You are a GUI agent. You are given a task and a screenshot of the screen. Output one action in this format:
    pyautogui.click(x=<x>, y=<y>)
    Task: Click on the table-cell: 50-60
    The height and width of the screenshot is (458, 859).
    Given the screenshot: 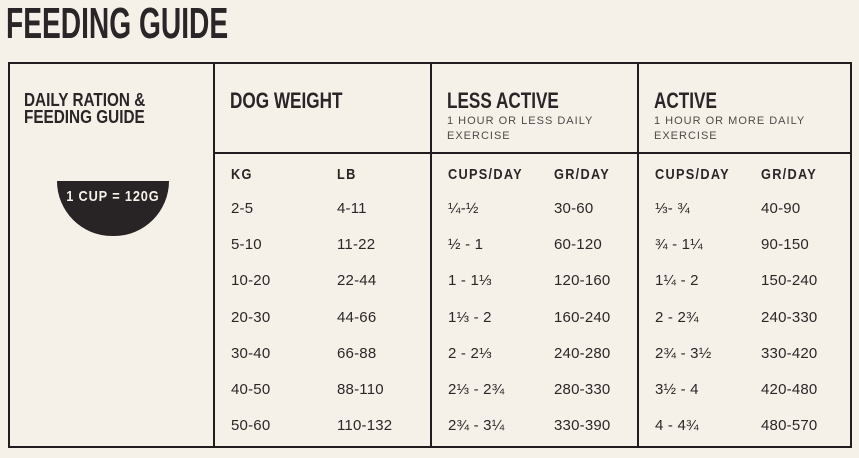 What is the action you would take?
    pyautogui.click(x=251, y=426)
    